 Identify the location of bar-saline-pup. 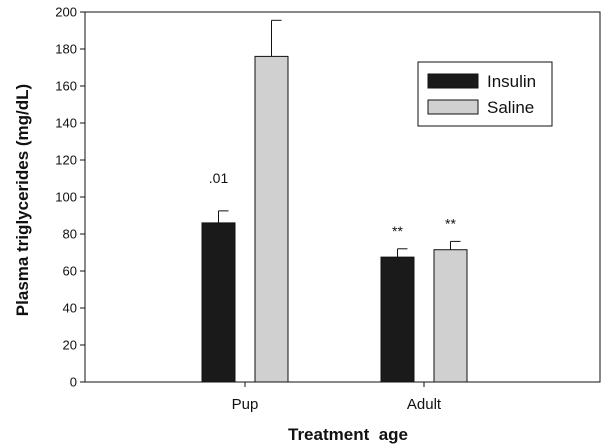
(271, 219).